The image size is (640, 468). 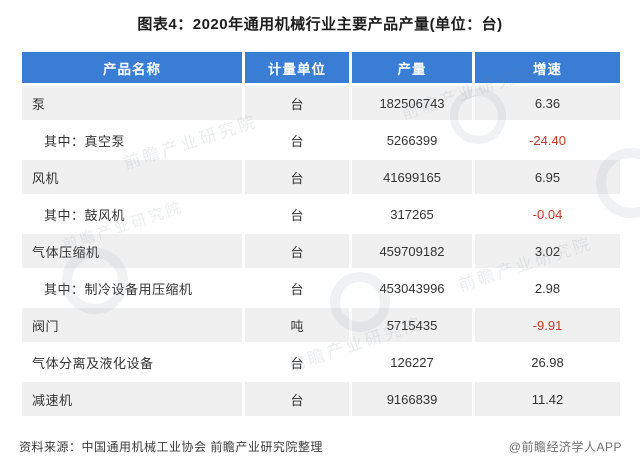 What do you see at coordinates (412, 177) in the screenshot?
I see `cell-output: 41699165` at bounding box center [412, 177].